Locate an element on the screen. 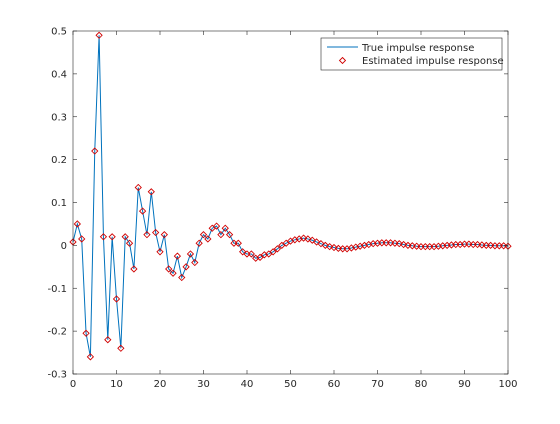  y-tick-label: -0.3 is located at coordinates (57, 375).